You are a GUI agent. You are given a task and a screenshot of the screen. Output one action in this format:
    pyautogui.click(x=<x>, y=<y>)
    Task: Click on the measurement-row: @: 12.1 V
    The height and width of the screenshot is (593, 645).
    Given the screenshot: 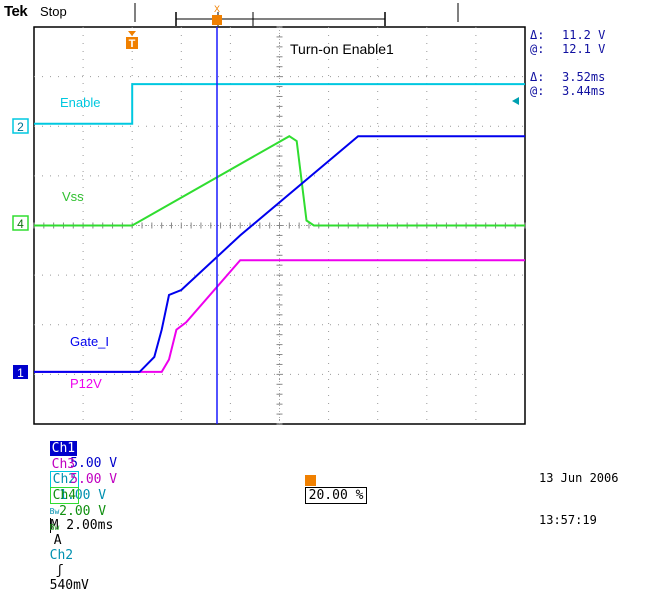 What is the action you would take?
    pyautogui.click(x=567, y=49)
    